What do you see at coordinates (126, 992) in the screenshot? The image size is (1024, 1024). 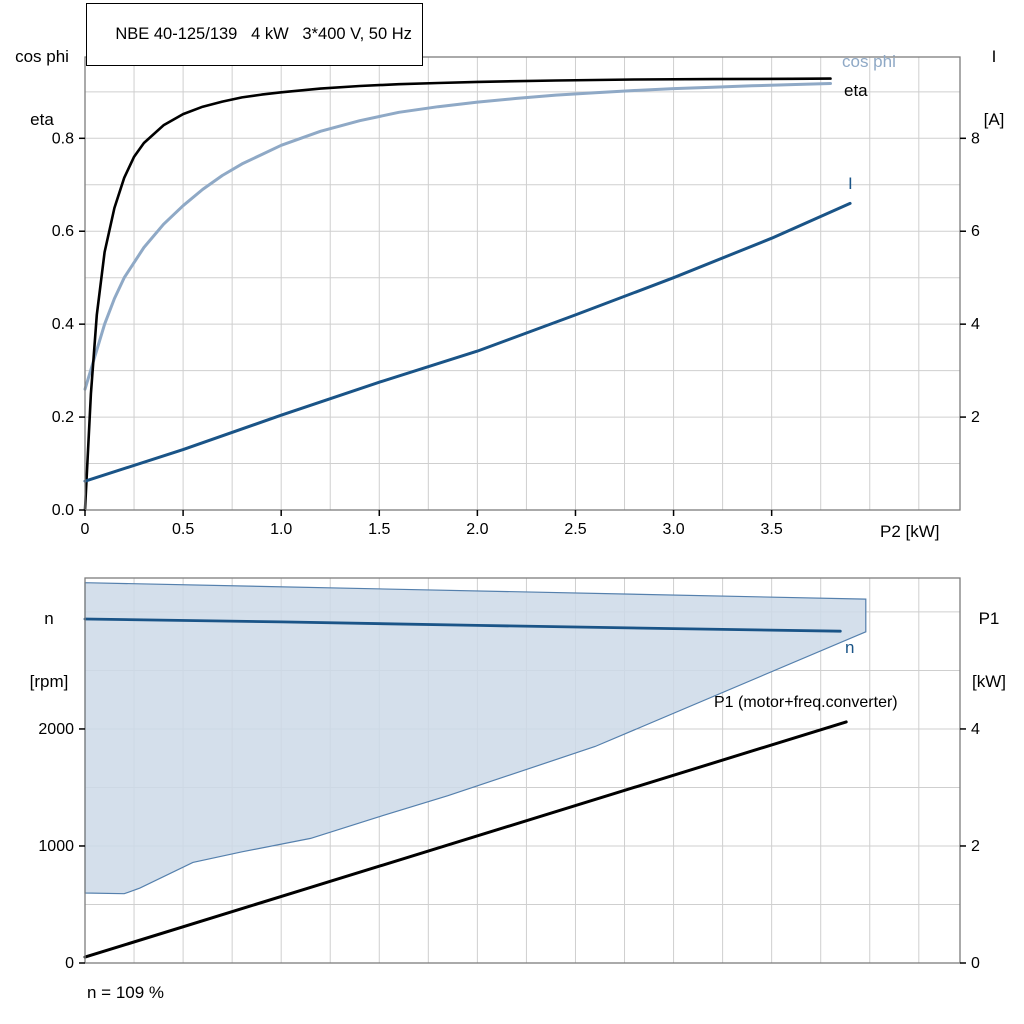 I see `speed-percent-note: n = 109 %` at bounding box center [126, 992].